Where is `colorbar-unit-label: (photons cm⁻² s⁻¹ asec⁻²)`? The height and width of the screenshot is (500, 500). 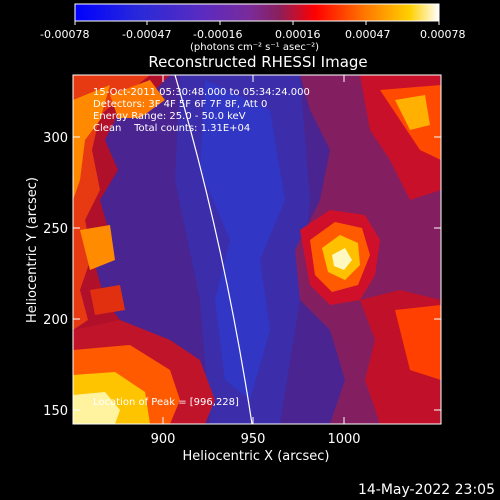 colorbar-unit-label: (photons cm⁻² s⁻¹ asec⁻²) is located at coordinates (254, 47).